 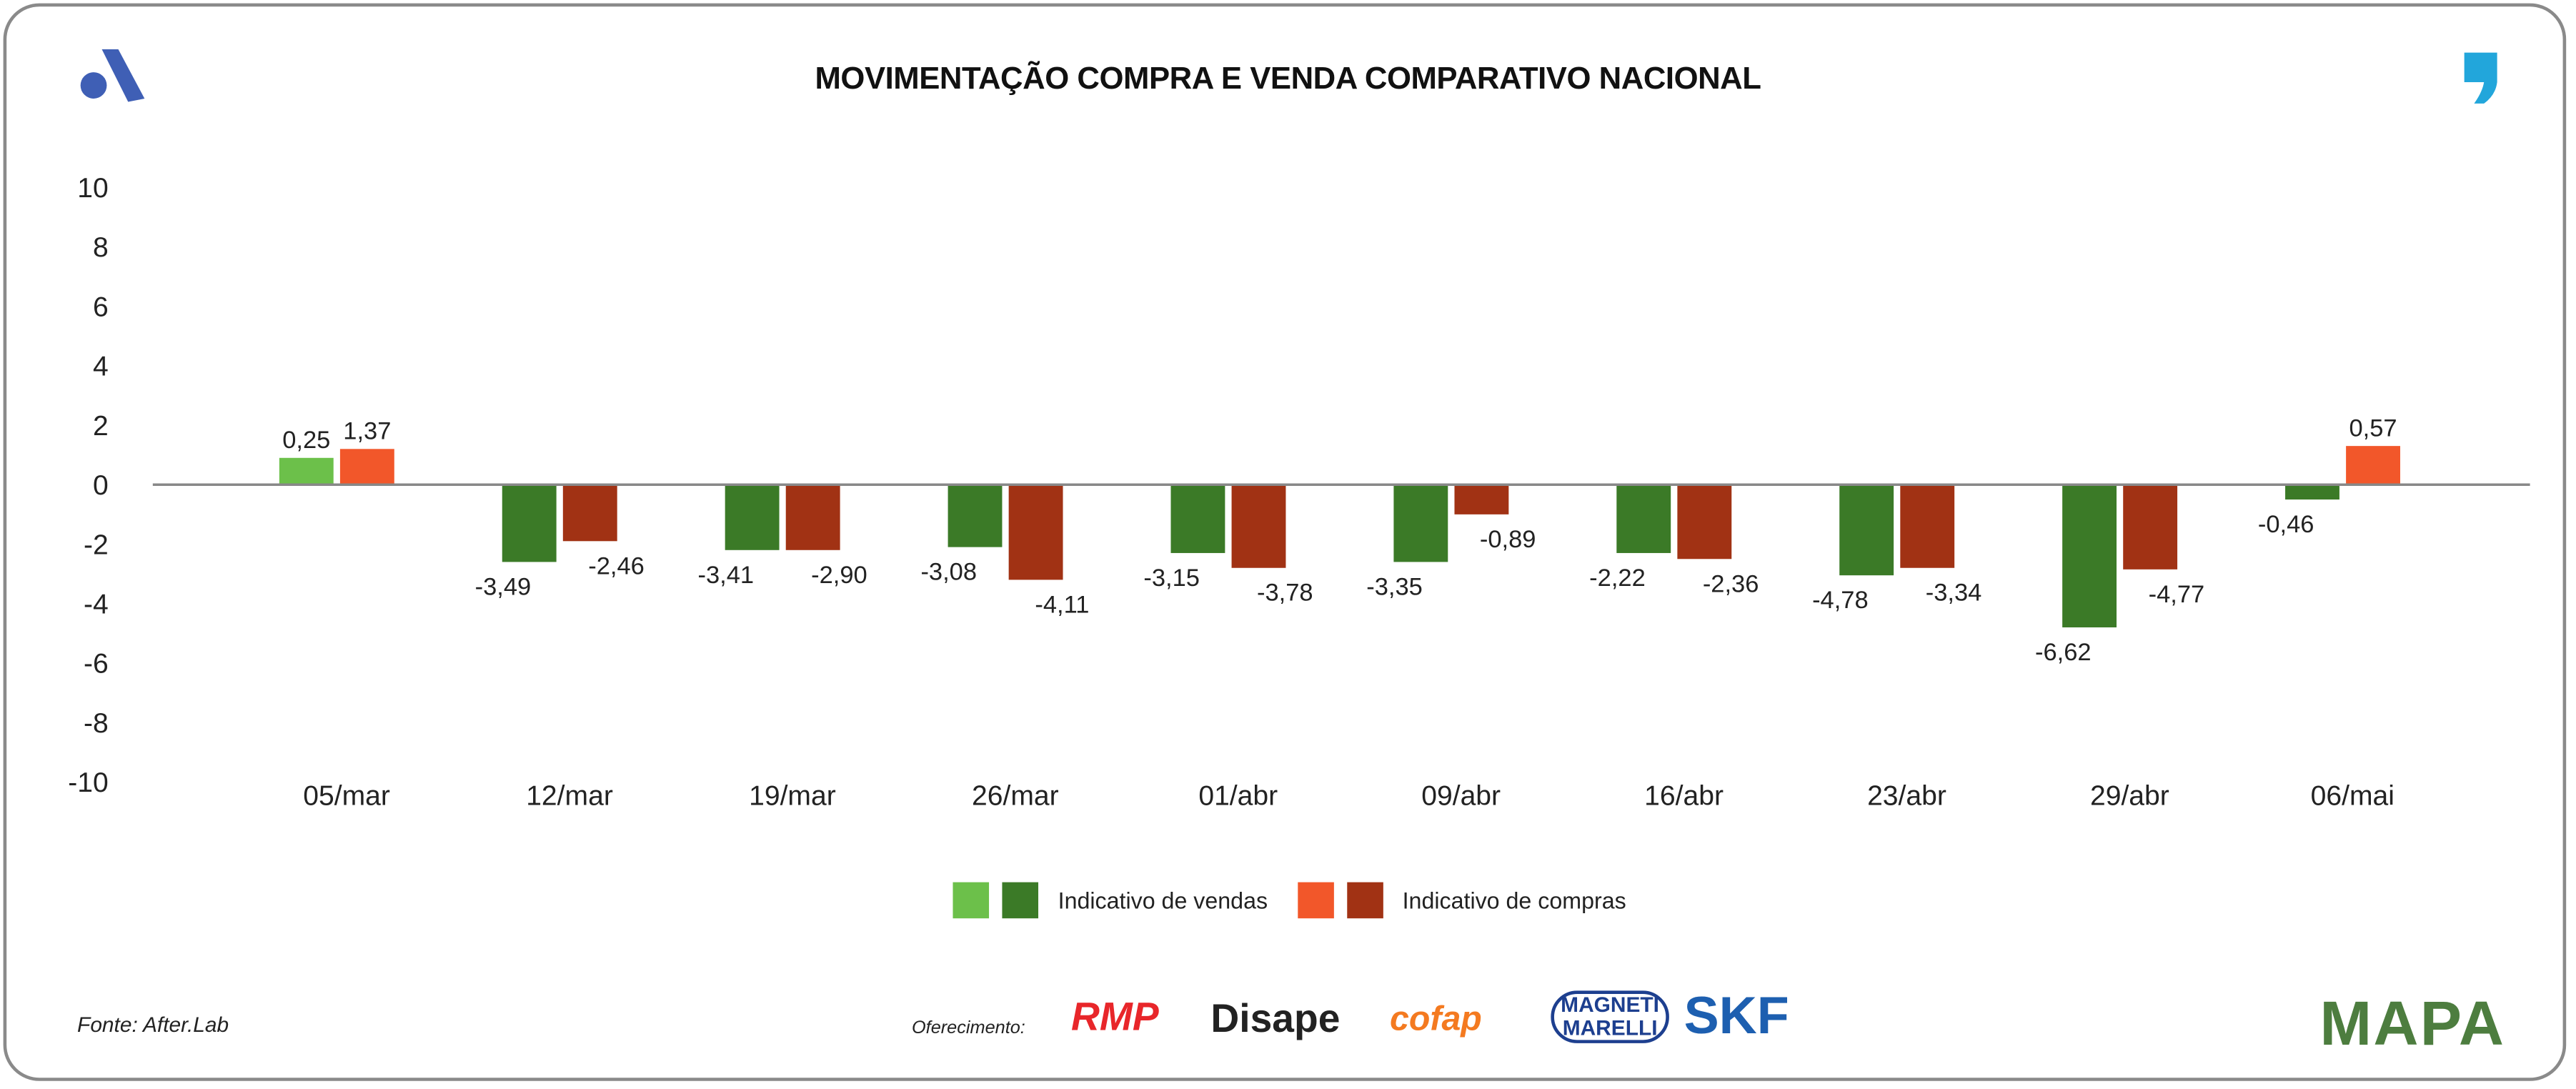 What do you see at coordinates (101, 247) in the screenshot?
I see `y-tick-label: 8` at bounding box center [101, 247].